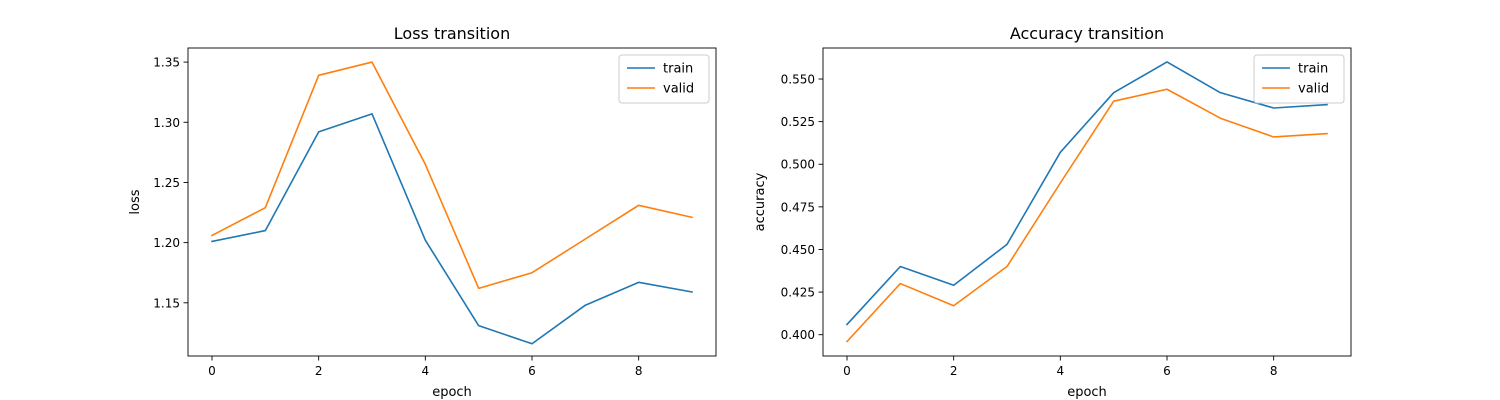 The height and width of the screenshot is (400, 1500). Describe the element at coordinates (452, 33) in the screenshot. I see `chart-title: Loss transition` at that location.